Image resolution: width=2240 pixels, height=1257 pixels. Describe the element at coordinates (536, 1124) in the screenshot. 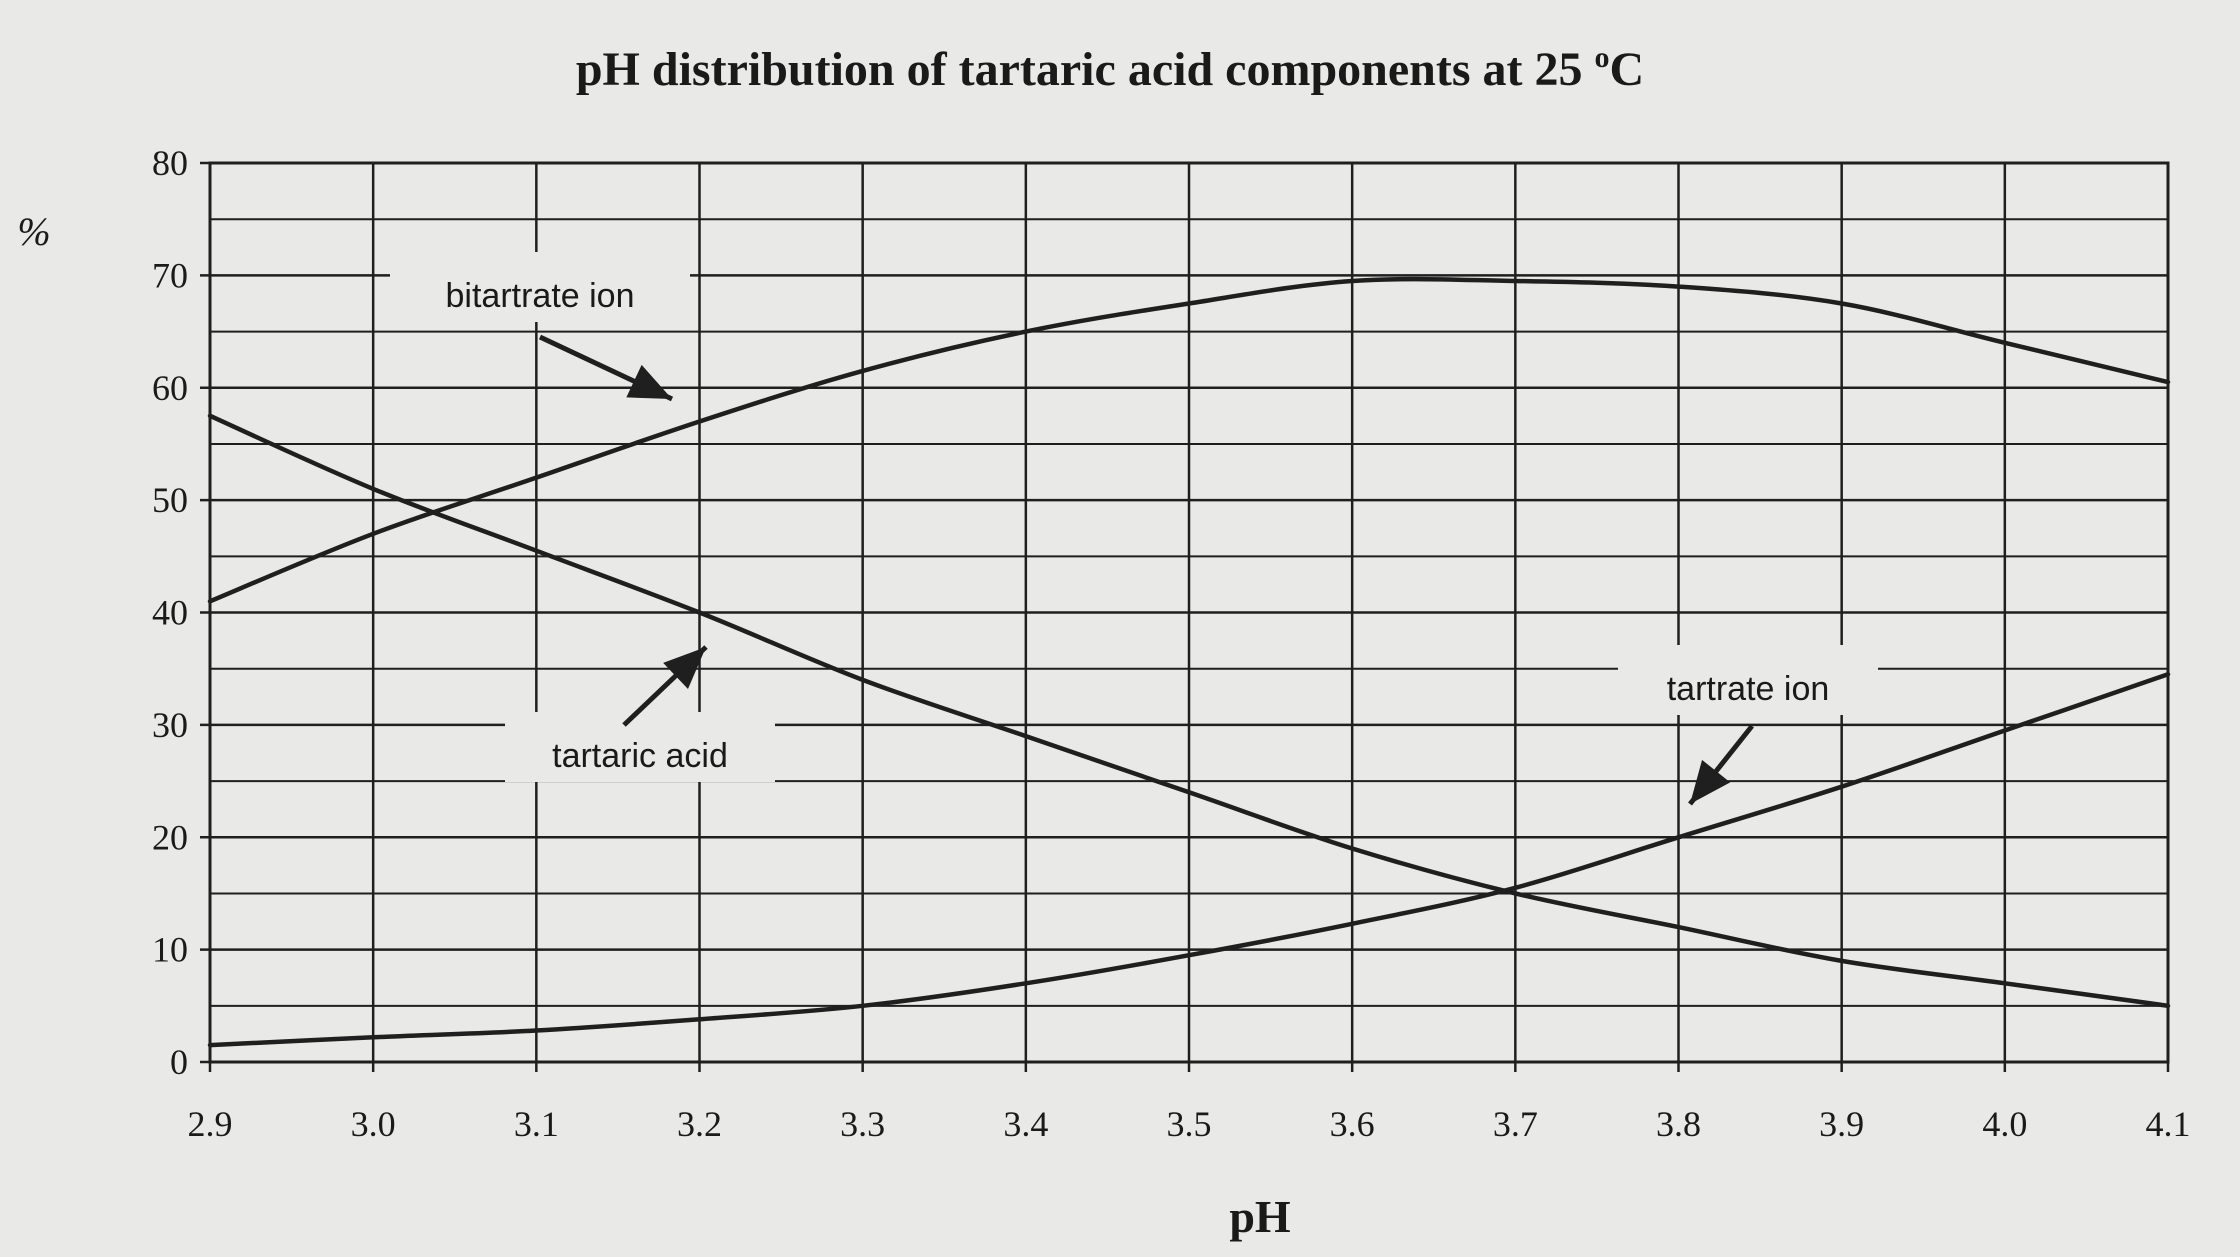

I see `x-tick-label: 3.1` at that location.